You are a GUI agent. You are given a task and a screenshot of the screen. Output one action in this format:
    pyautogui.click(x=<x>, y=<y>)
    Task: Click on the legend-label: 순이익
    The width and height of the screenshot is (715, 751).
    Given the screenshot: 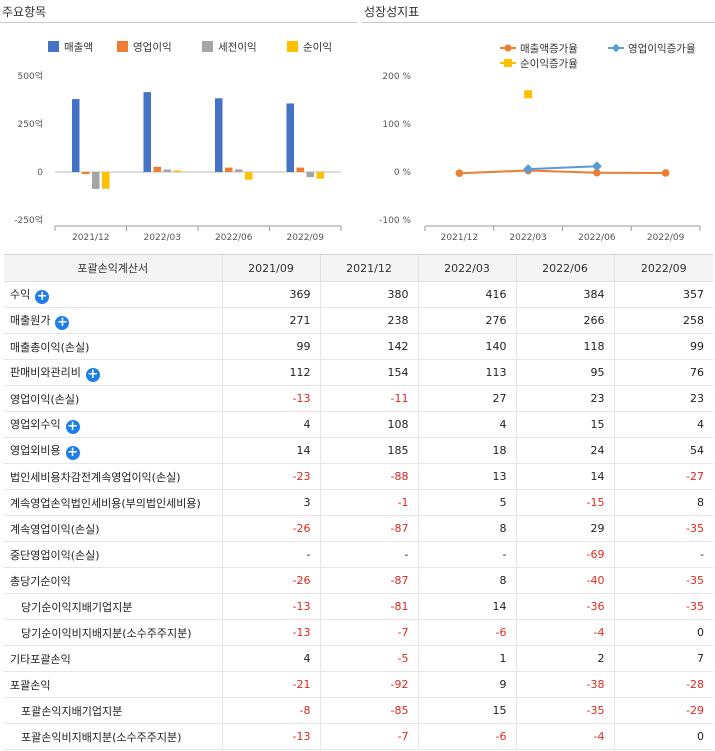 What is the action you would take?
    pyautogui.click(x=317, y=48)
    